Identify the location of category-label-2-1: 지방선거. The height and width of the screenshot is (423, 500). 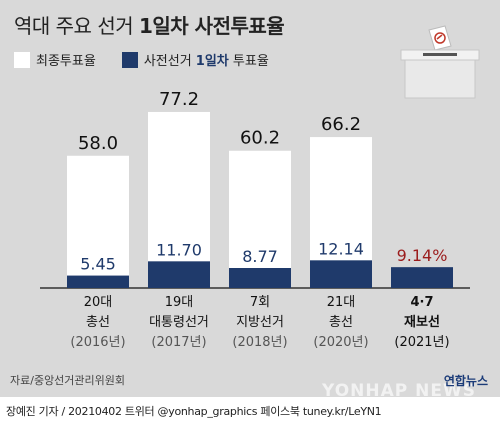
(260, 322).